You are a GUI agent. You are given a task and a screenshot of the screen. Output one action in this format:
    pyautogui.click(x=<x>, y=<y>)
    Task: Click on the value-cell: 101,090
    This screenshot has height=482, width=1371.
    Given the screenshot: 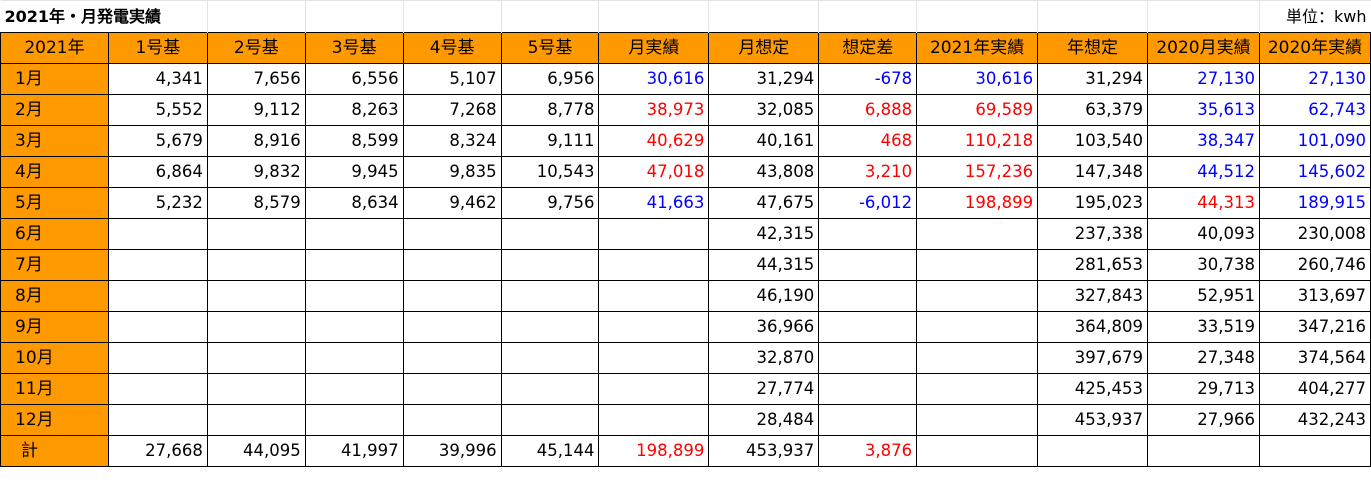 What is the action you would take?
    pyautogui.click(x=1314, y=141)
    